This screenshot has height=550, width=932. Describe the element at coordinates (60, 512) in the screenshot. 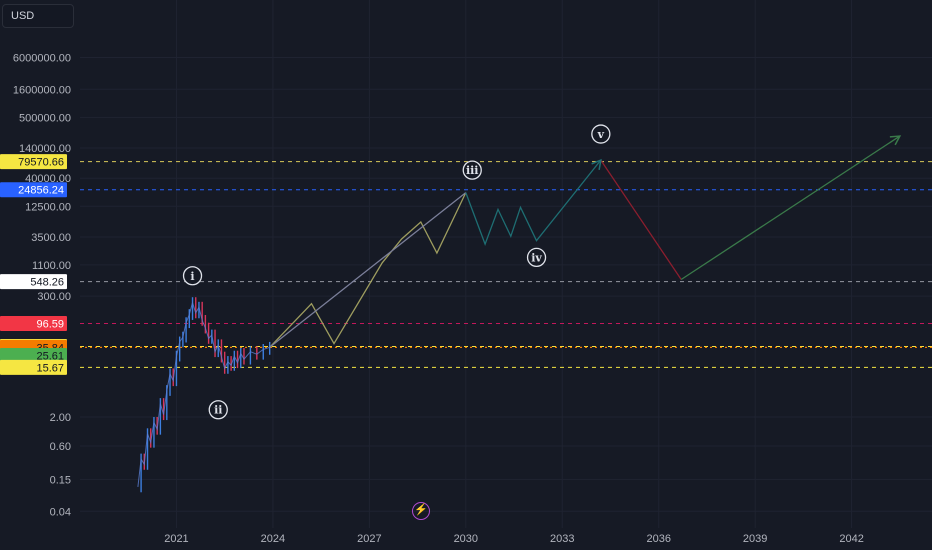

I see `y-tick-label: 0.04` at that location.